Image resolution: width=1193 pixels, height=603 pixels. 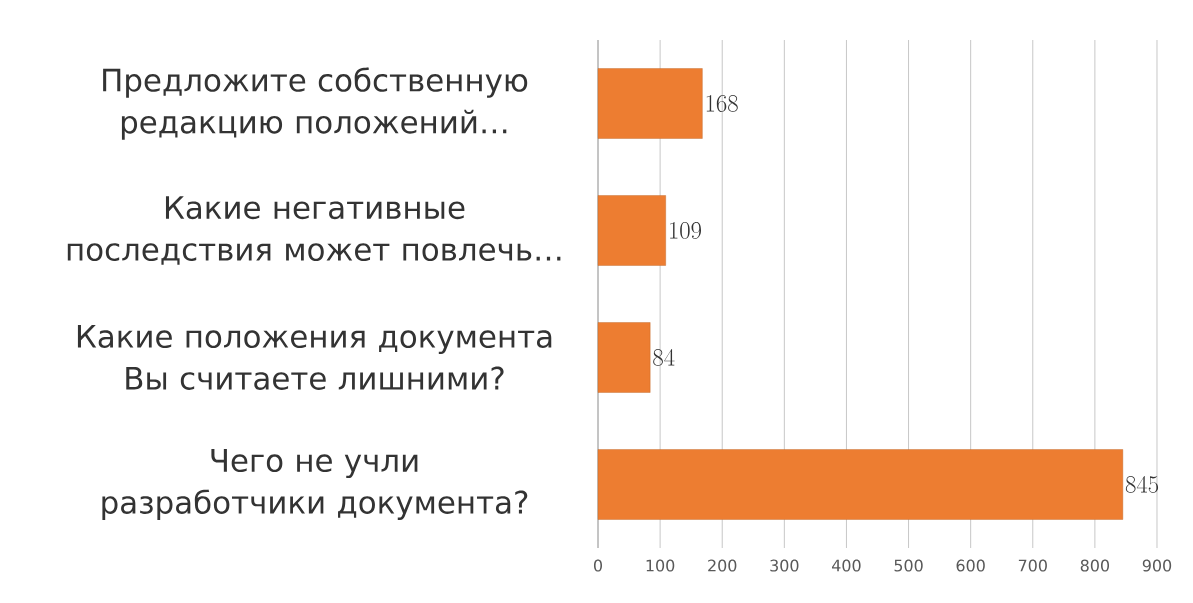 I want to click on x-tick-label: 900, so click(x=1157, y=565).